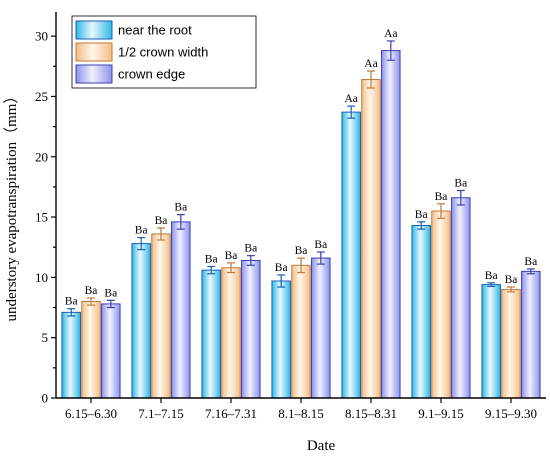 This screenshot has width=550, height=460. I want to click on y-tick-label: 0, so click(45, 398).